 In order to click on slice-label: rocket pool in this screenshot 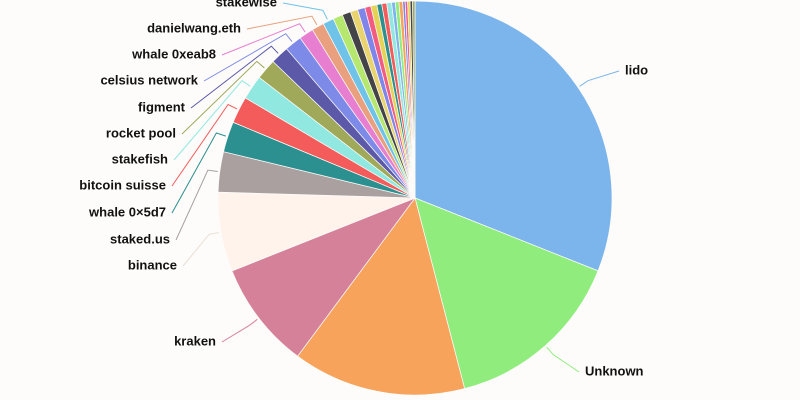, I will do `click(141, 132)`.